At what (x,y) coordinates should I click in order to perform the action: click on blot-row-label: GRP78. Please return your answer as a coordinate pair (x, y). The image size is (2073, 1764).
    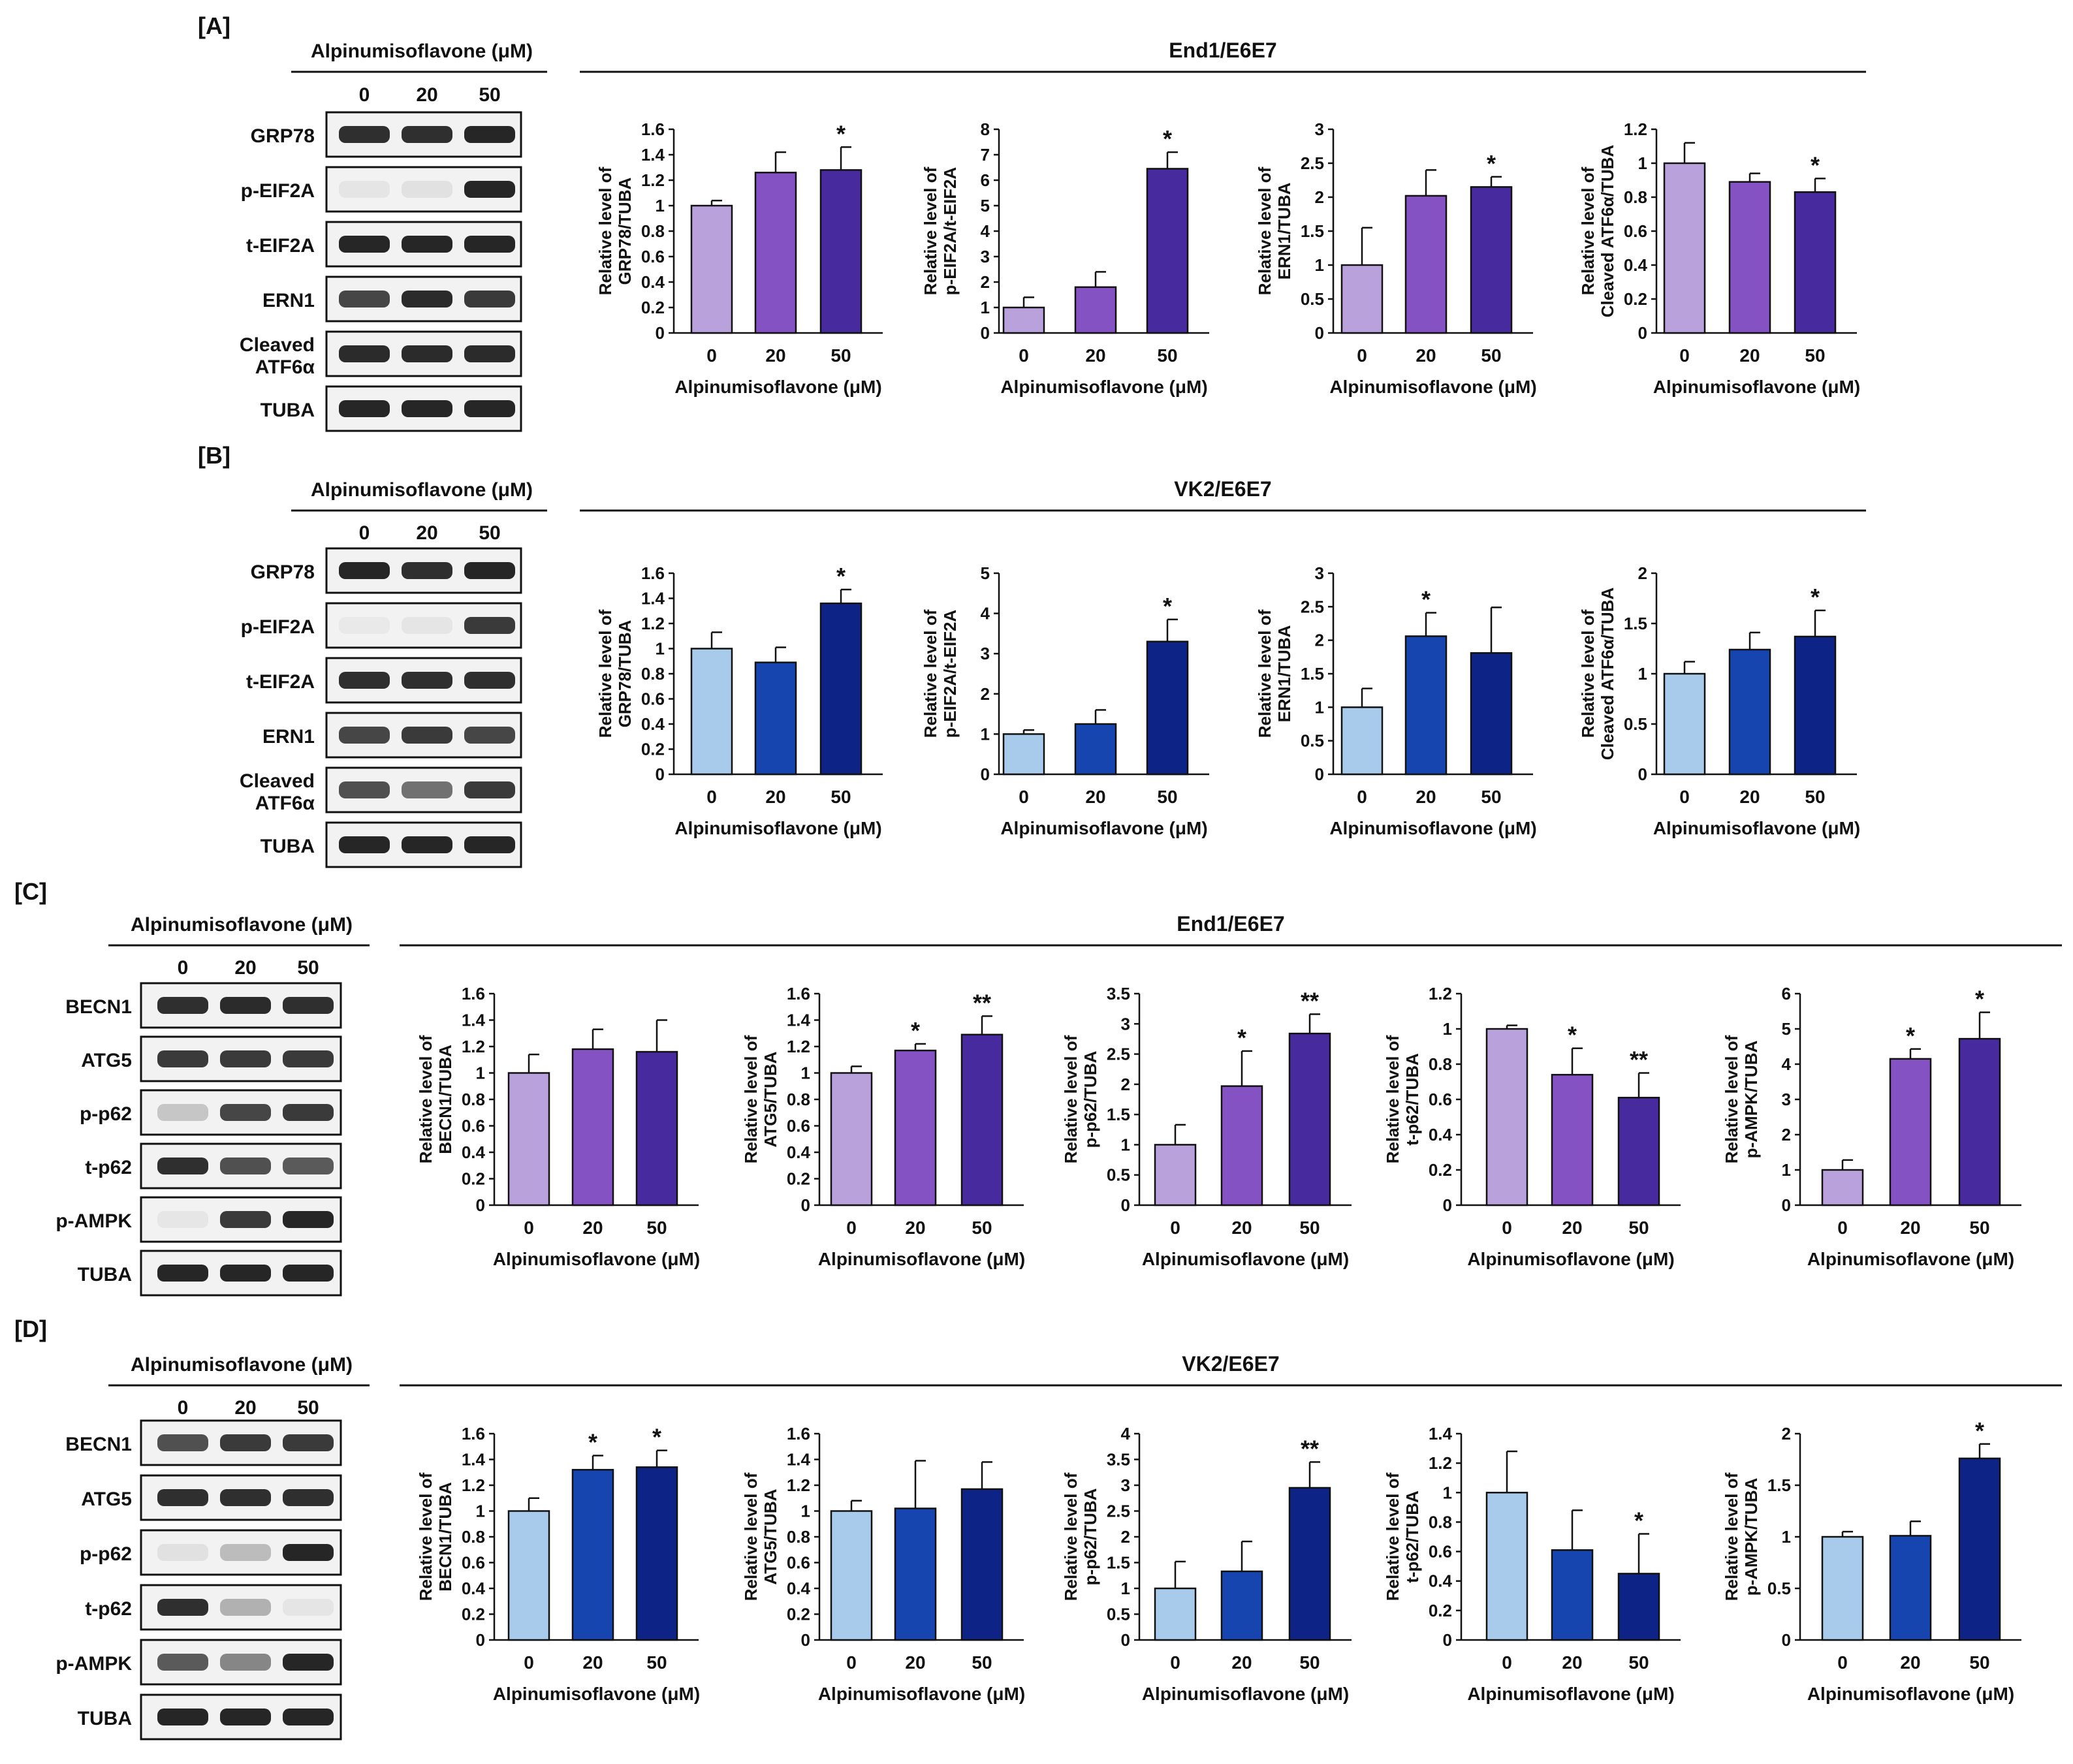
    Looking at the image, I should click on (283, 572).